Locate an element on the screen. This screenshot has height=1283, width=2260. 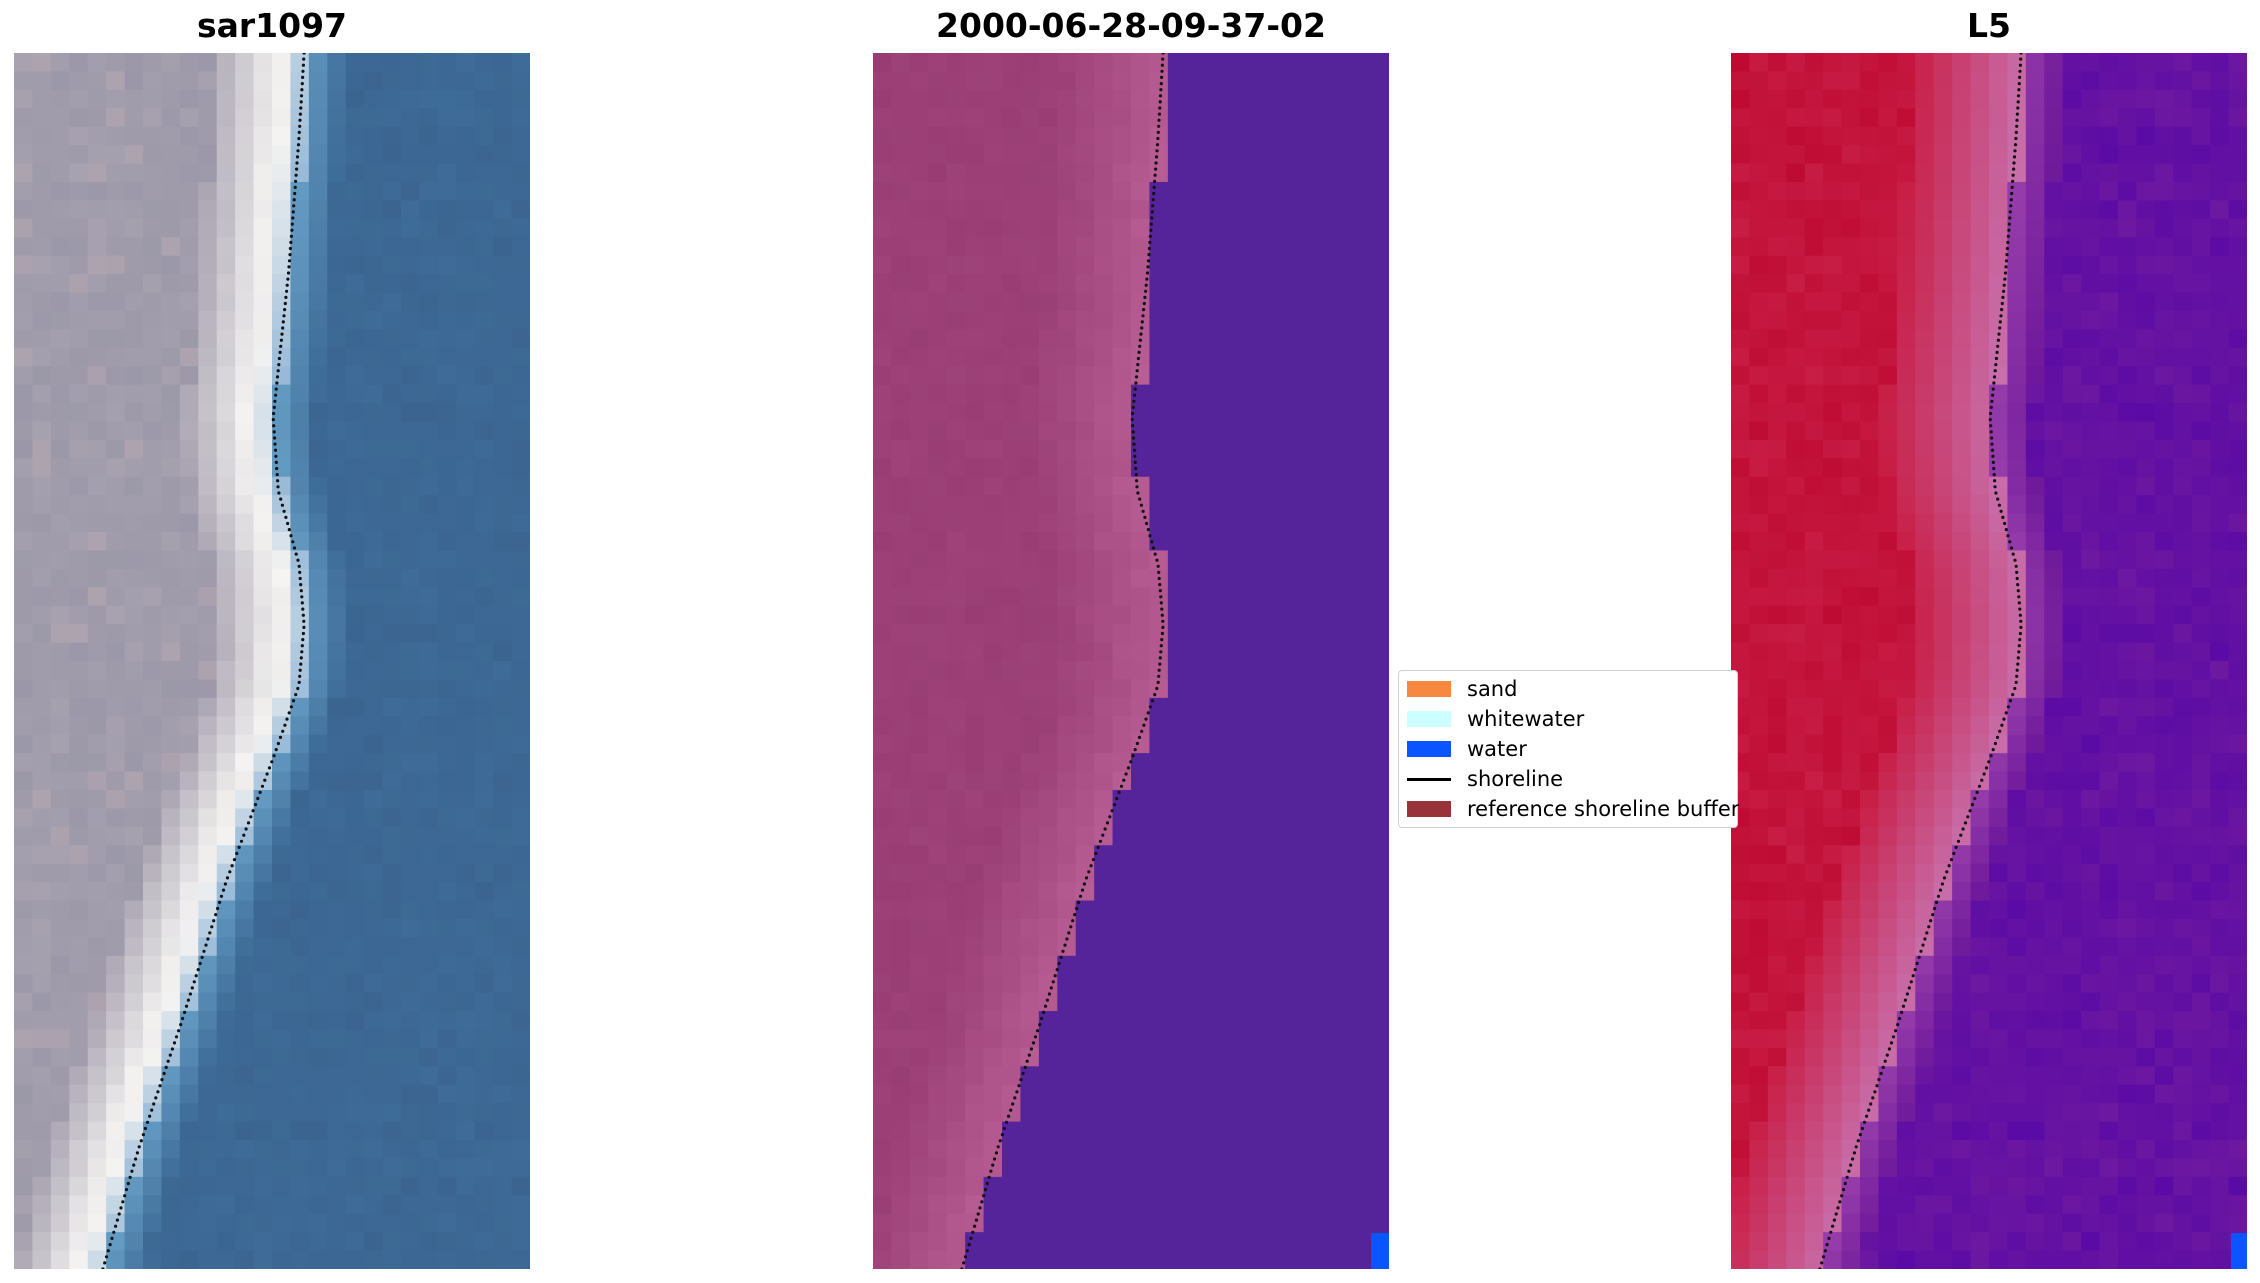
shoreline-line-swatch is located at coordinates (1429, 779).